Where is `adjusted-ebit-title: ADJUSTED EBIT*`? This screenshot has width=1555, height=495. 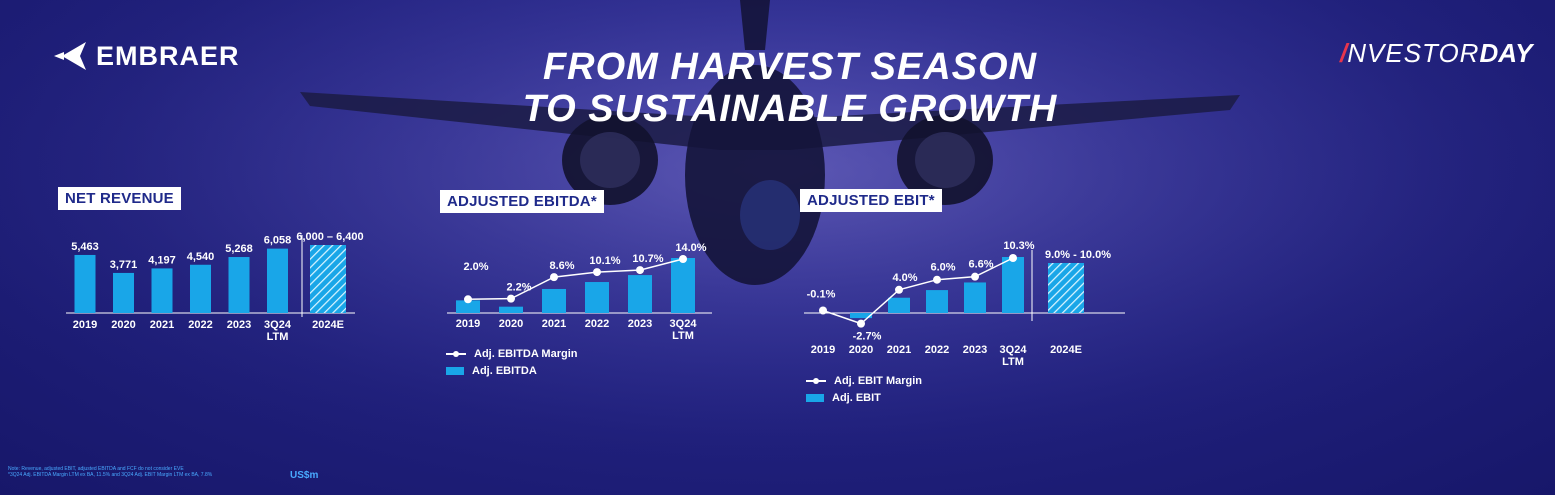
adjusted-ebit-title: ADJUSTED EBIT* is located at coordinates (871, 200).